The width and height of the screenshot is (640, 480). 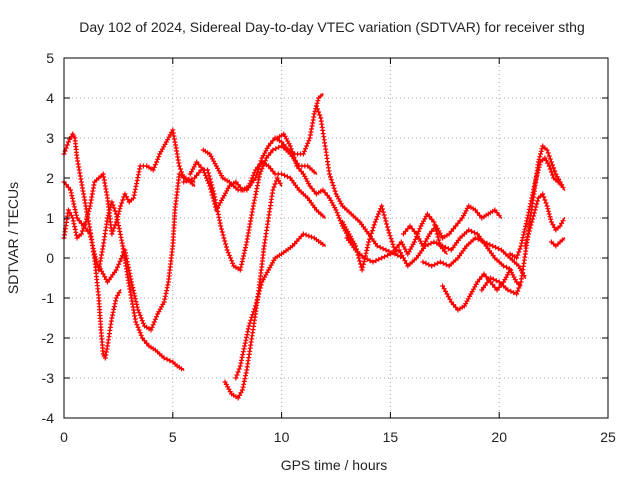 I want to click on y-tick-label: 4, so click(x=50, y=98).